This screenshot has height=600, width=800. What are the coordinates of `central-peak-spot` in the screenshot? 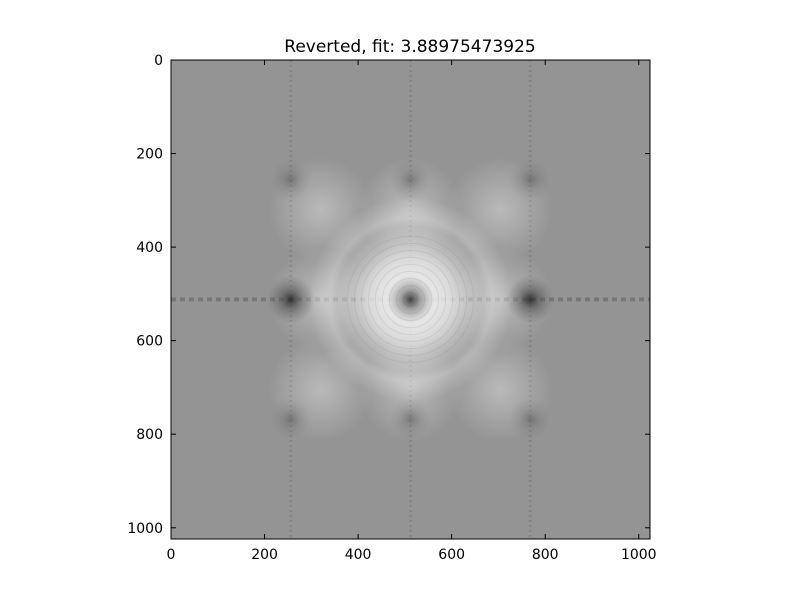 It's located at (411, 300).